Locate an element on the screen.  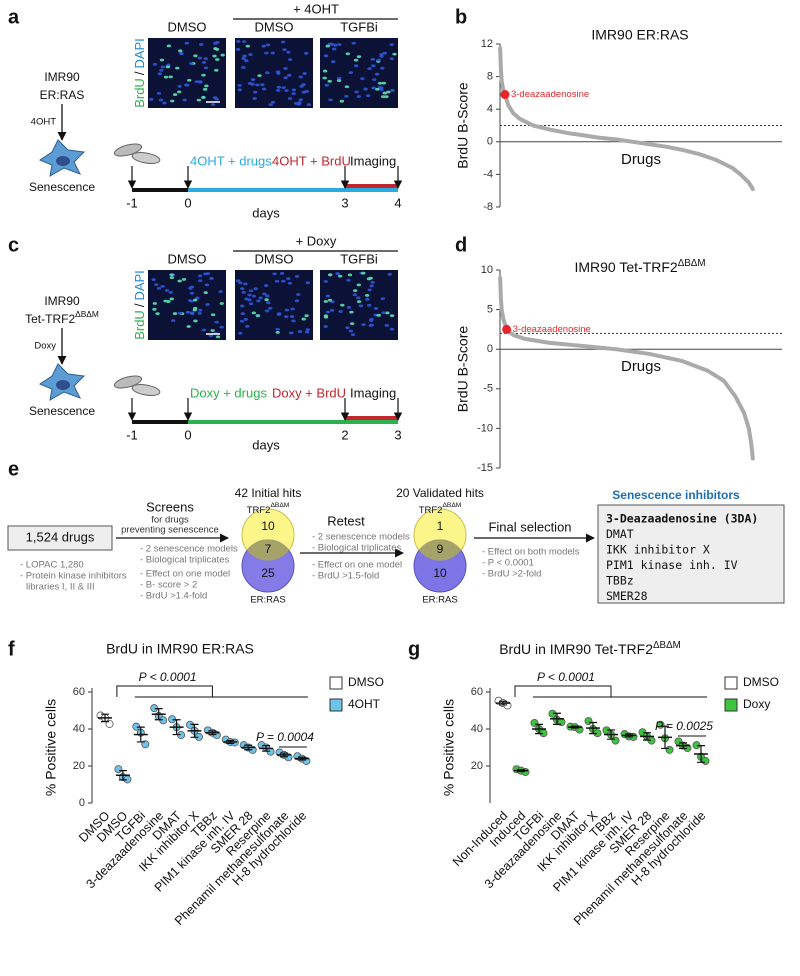
text-part: ΔBΔM is located at coordinates (692, 263).